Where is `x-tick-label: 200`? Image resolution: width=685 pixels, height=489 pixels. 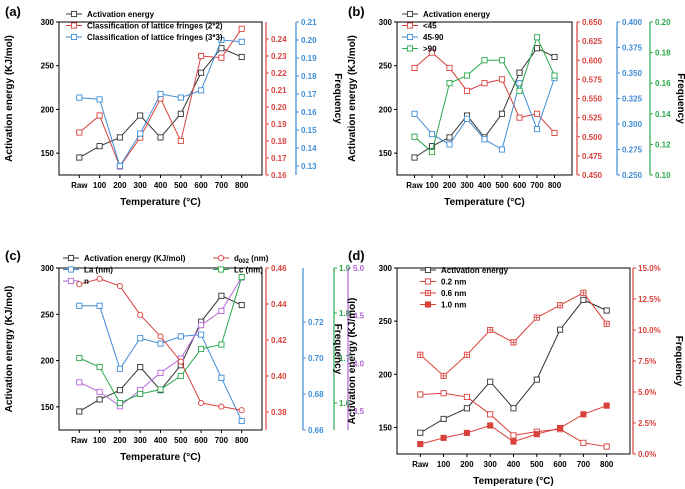
x-tick-label: 200 is located at coordinates (467, 464).